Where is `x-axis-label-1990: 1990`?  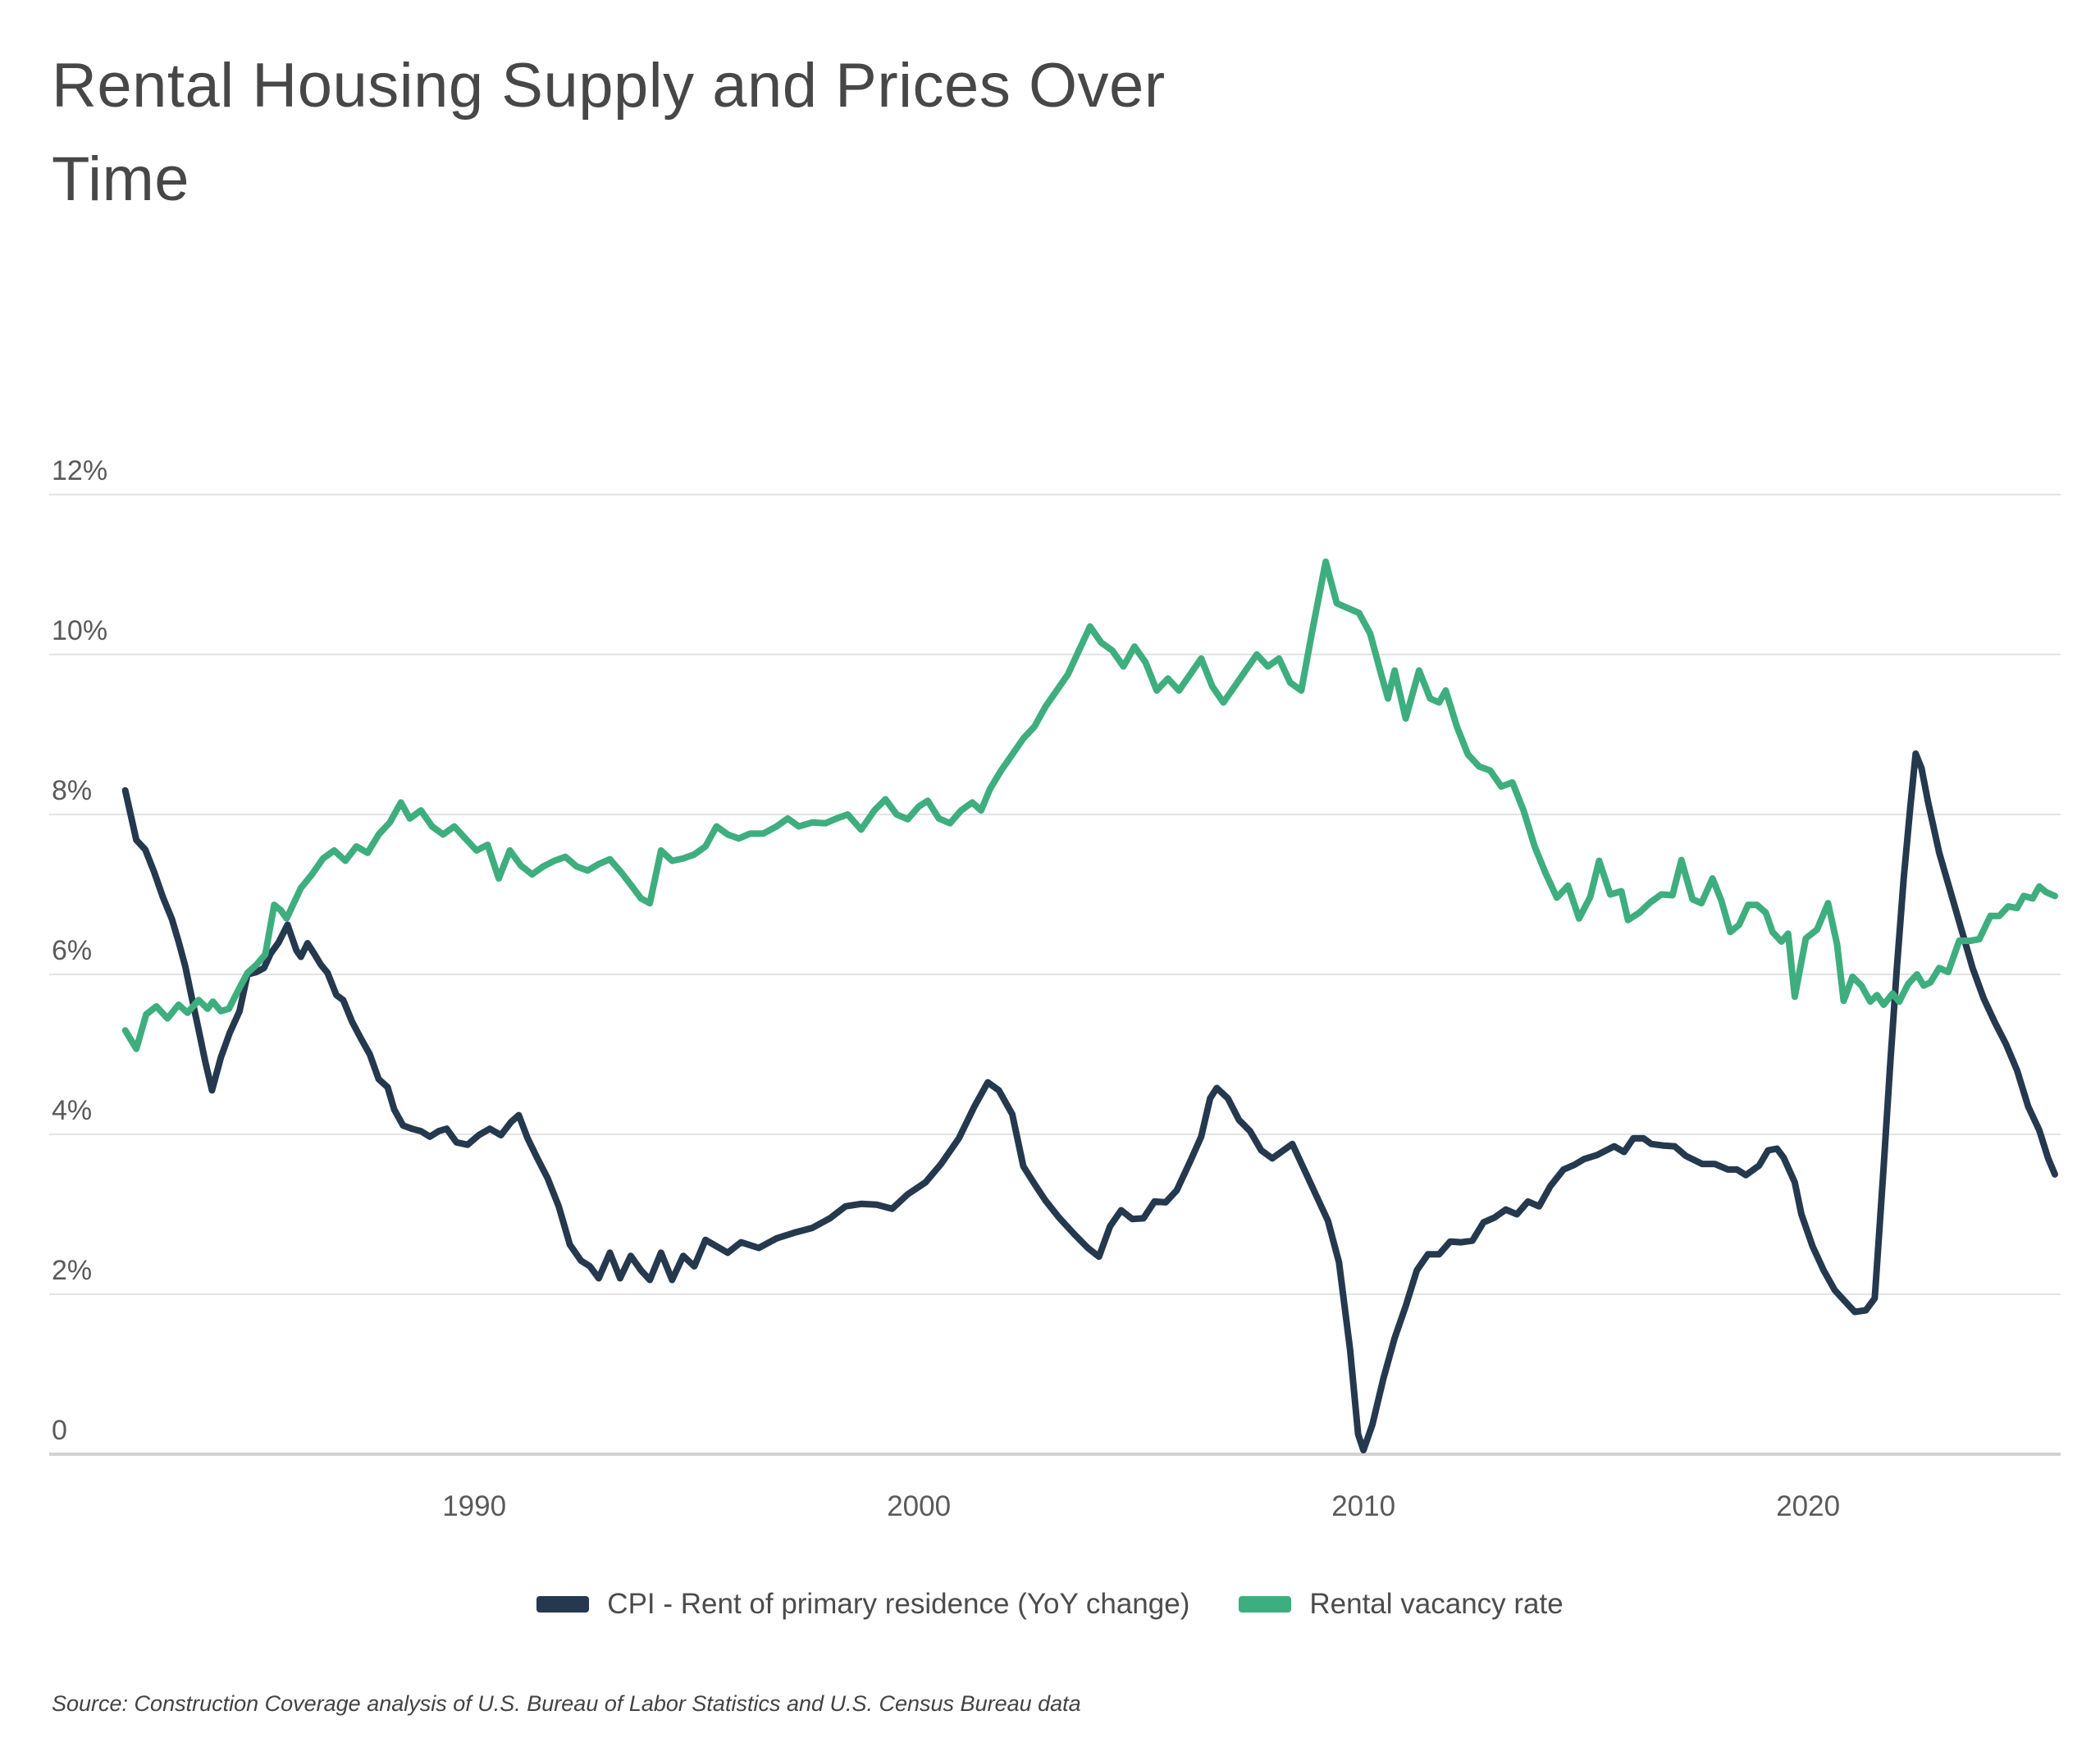 x-axis-label-1990: 1990 is located at coordinates (474, 1506).